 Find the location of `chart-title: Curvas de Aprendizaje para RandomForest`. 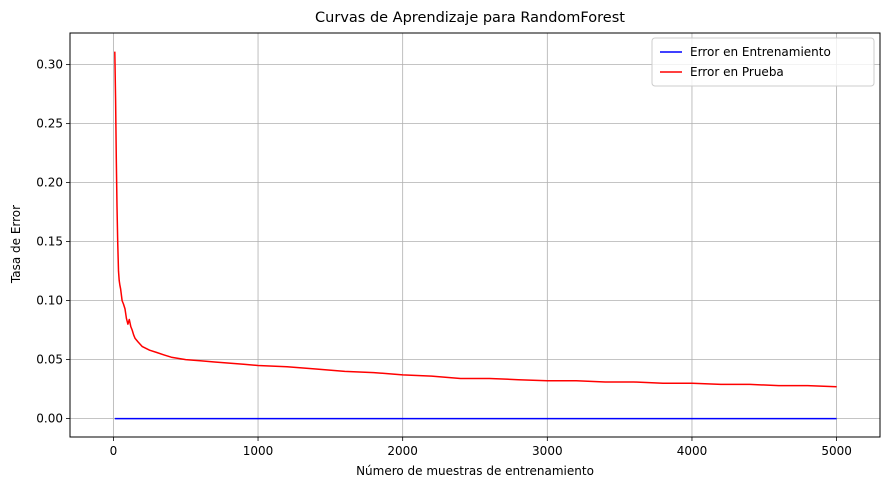

chart-title: Curvas de Aprendizaje para RandomForest is located at coordinates (470, 18).